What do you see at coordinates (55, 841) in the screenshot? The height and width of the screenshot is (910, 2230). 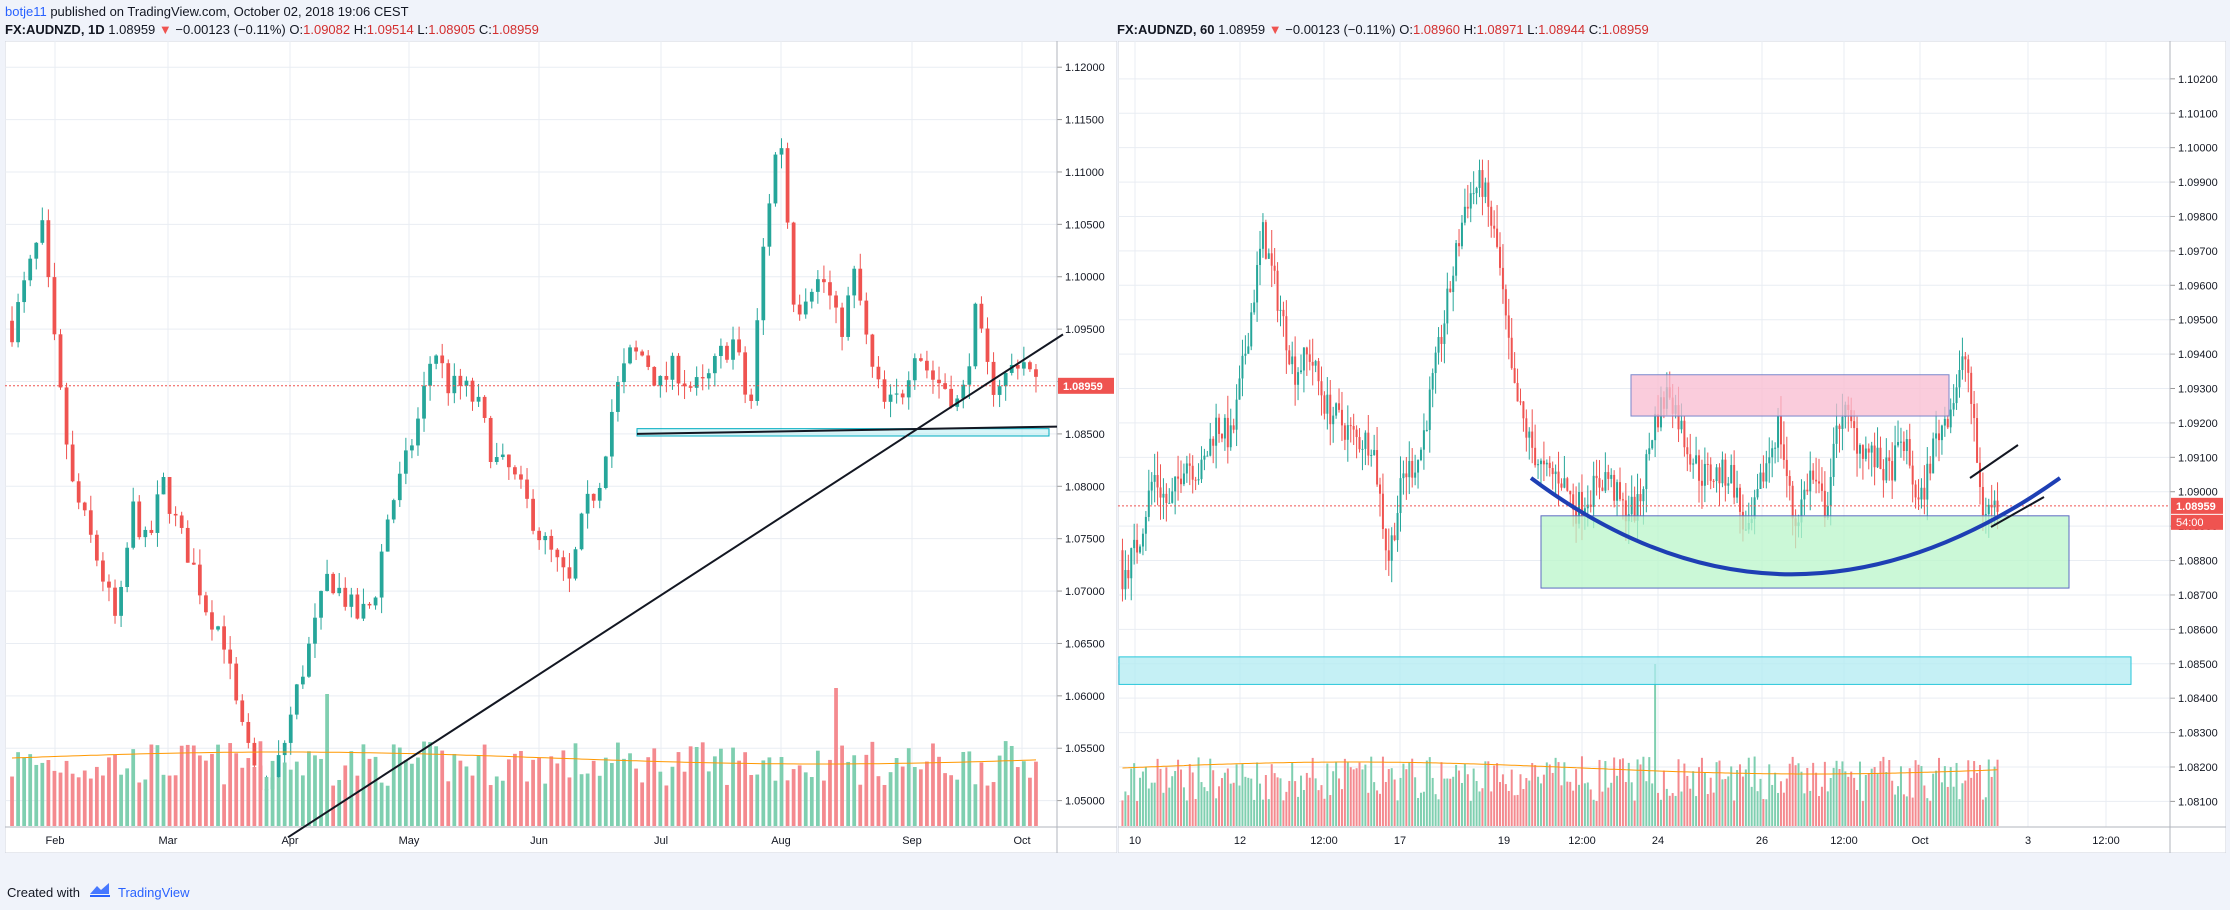 I see `x-tick-label: Feb` at bounding box center [55, 841].